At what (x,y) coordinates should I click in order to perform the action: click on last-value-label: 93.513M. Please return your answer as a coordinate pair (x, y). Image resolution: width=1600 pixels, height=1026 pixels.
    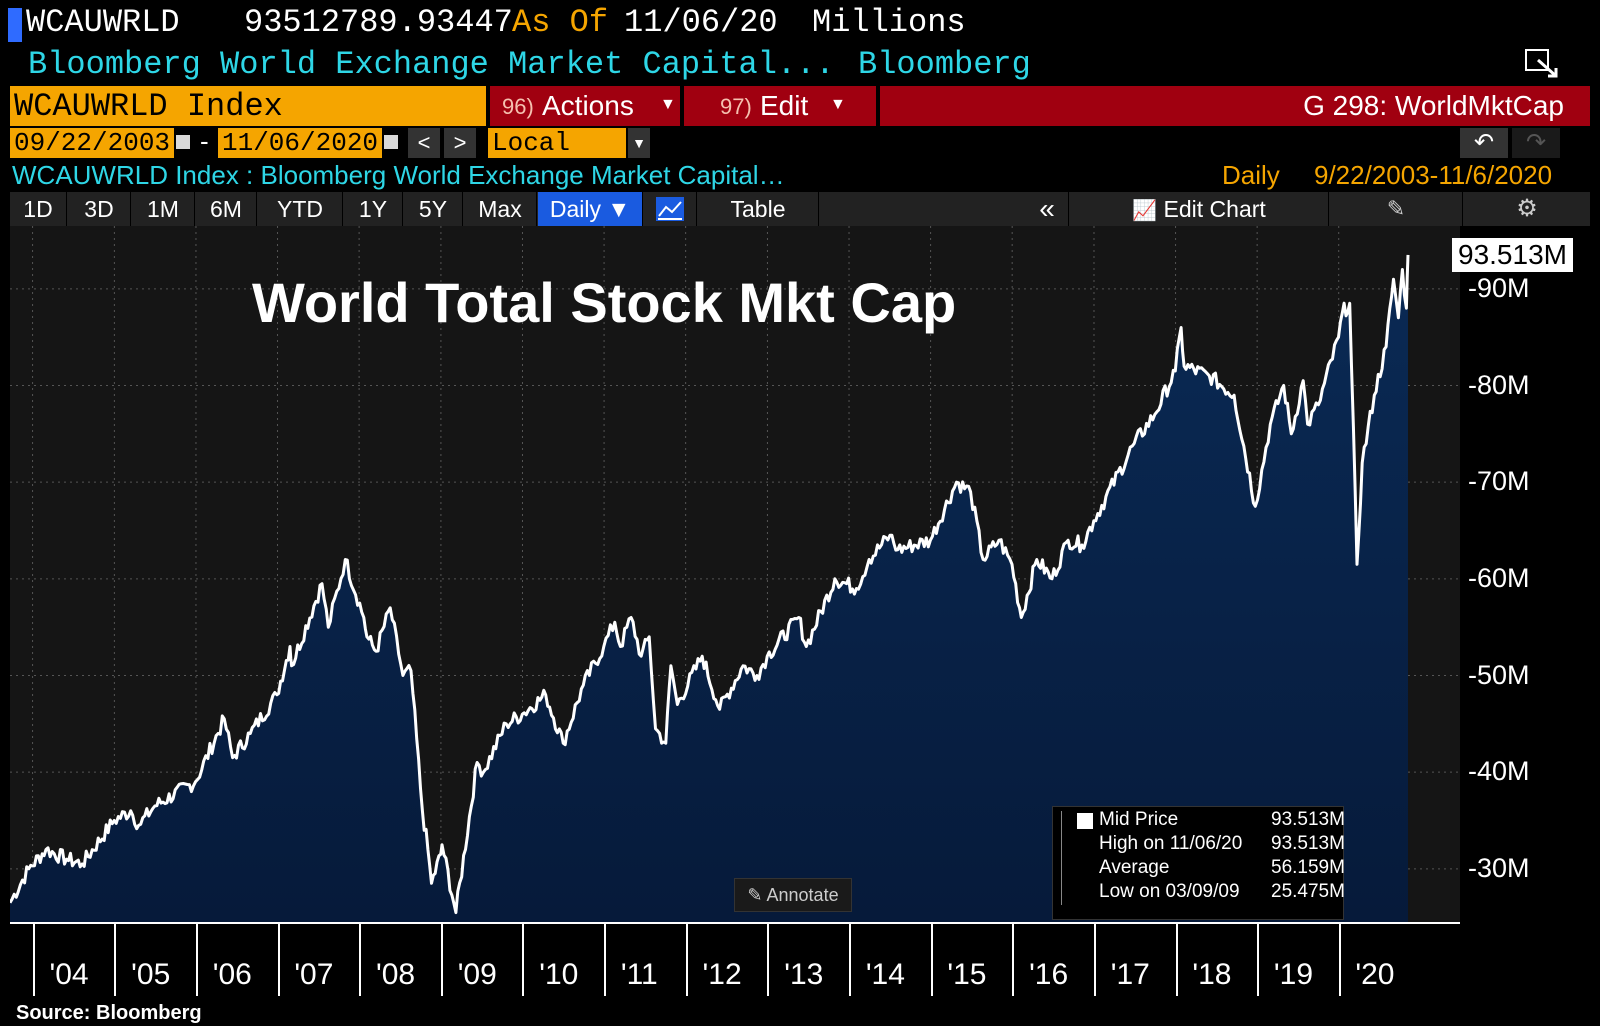
    Looking at the image, I should click on (1512, 254).